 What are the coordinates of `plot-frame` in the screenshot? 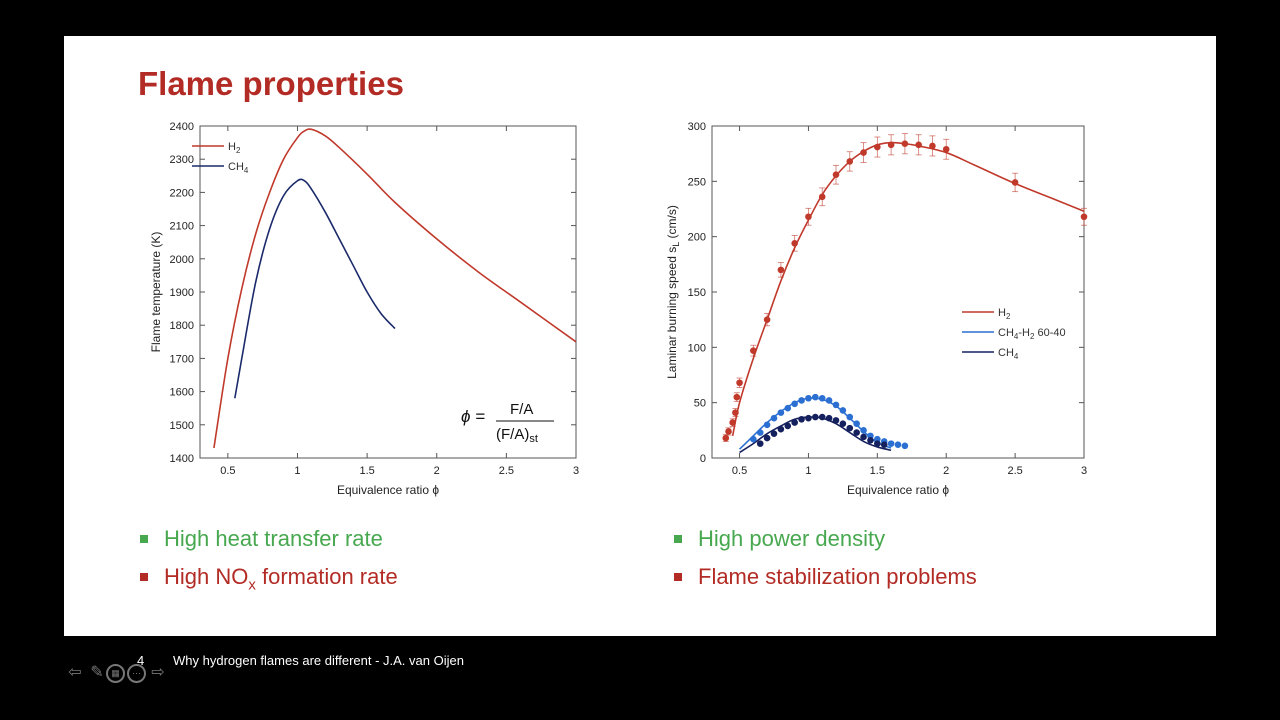 It's located at (898, 292).